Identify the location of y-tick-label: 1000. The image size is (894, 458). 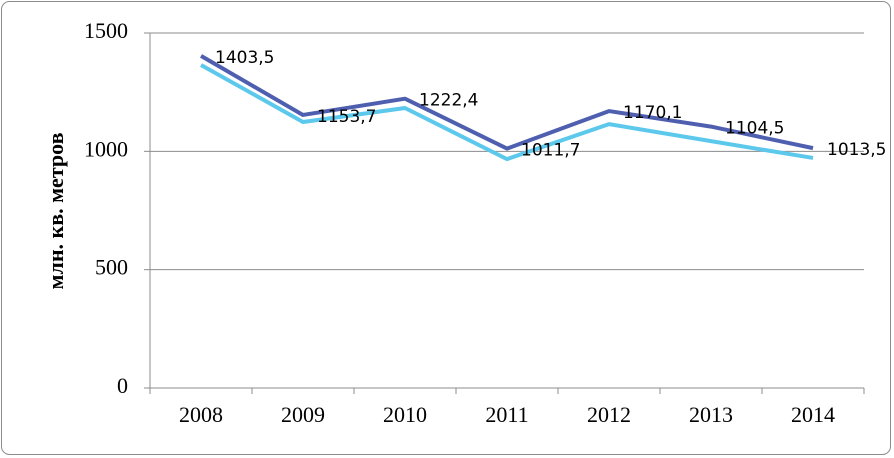
(106, 148).